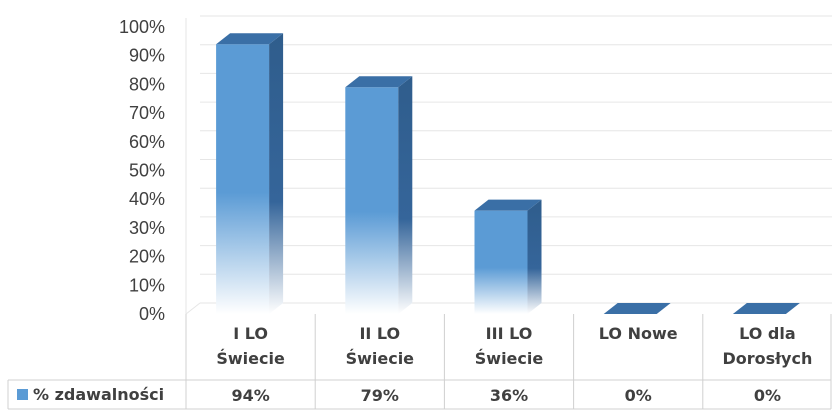 The height and width of the screenshot is (411, 835). What do you see at coordinates (22, 394) in the screenshot?
I see `legend-key` at bounding box center [22, 394].